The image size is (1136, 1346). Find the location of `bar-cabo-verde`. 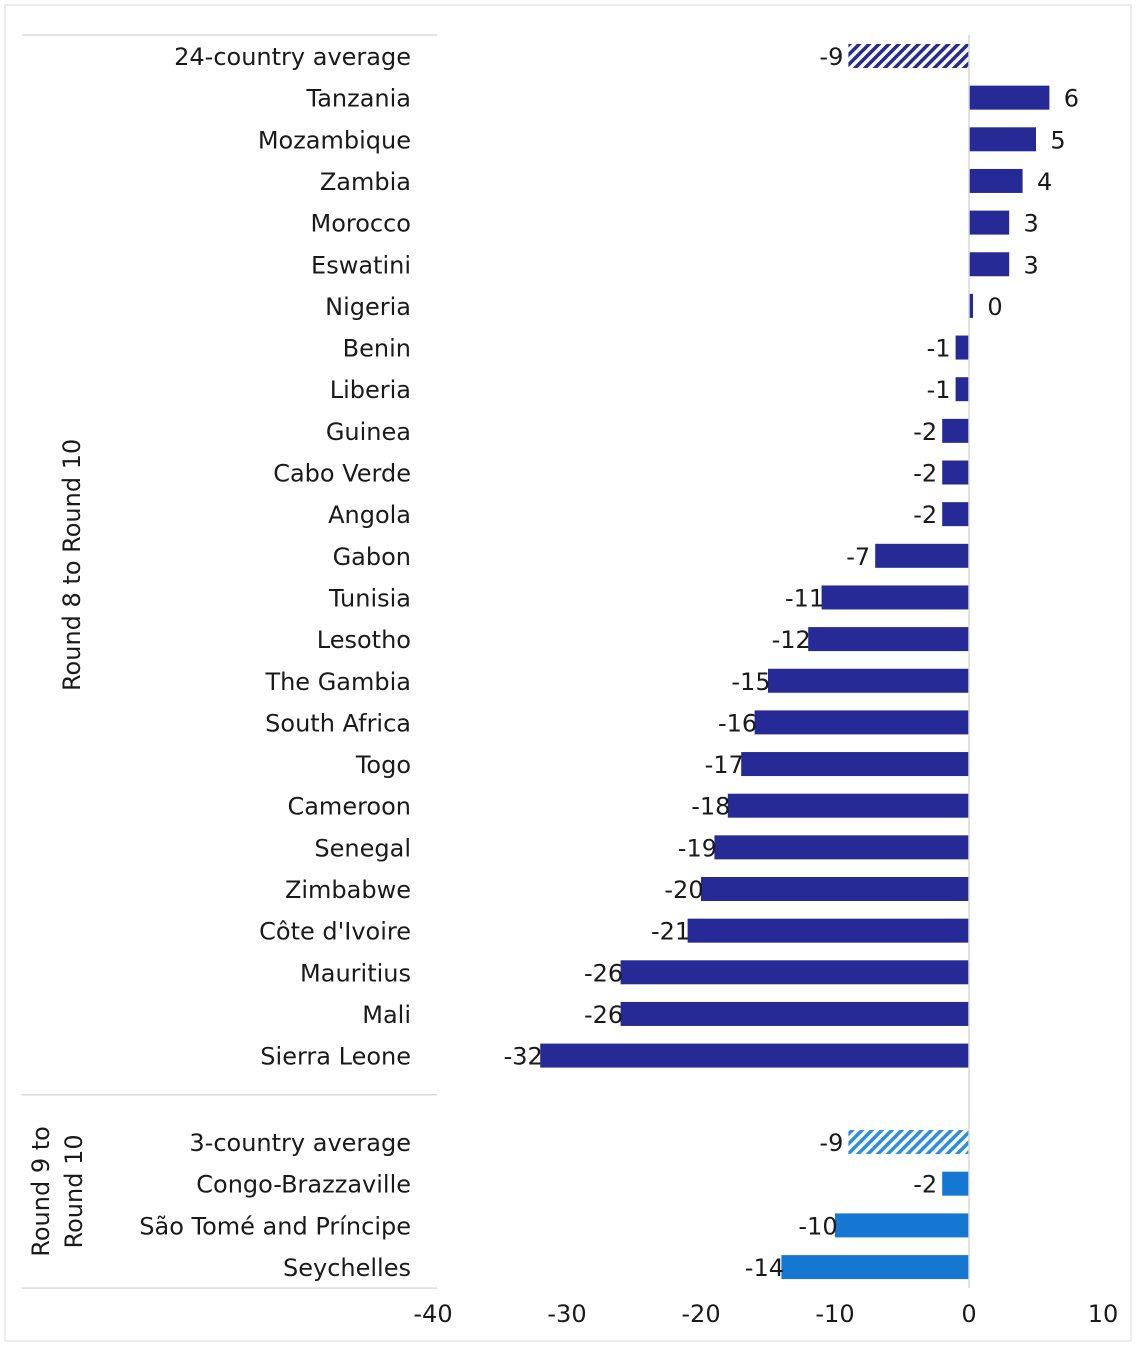

bar-cabo-verde is located at coordinates (955, 472).